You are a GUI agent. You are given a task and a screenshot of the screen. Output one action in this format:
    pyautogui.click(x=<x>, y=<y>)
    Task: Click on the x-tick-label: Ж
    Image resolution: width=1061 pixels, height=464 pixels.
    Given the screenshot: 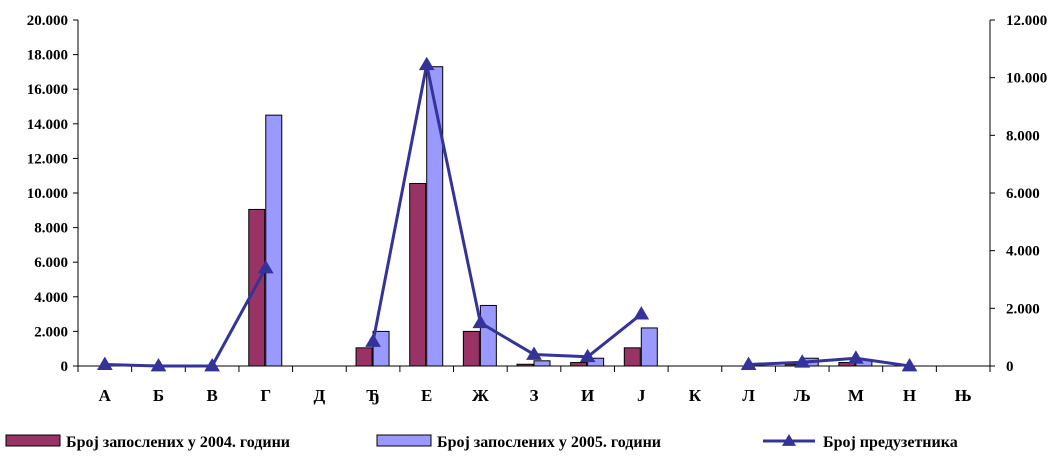 What is the action you would take?
    pyautogui.click(x=480, y=395)
    